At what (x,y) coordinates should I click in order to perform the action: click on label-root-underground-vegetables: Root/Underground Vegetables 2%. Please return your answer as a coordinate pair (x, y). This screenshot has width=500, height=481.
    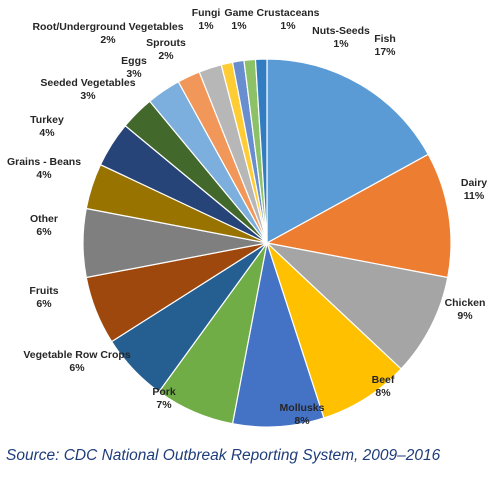
    Looking at the image, I should click on (107, 33).